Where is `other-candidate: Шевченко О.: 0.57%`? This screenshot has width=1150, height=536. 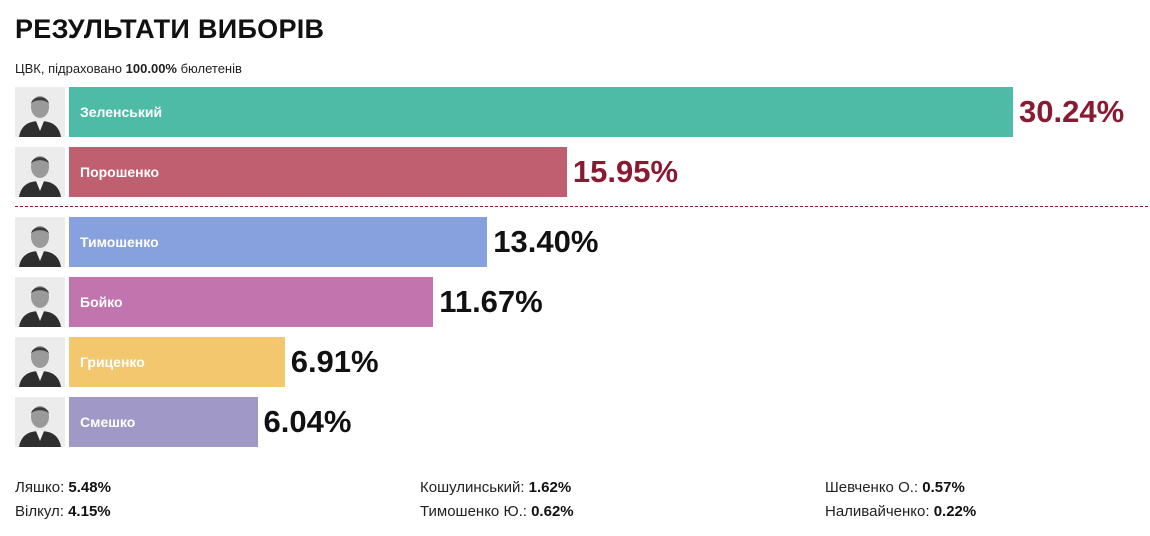
other-candidate: Шевченко О.: 0.57% is located at coordinates (900, 488).